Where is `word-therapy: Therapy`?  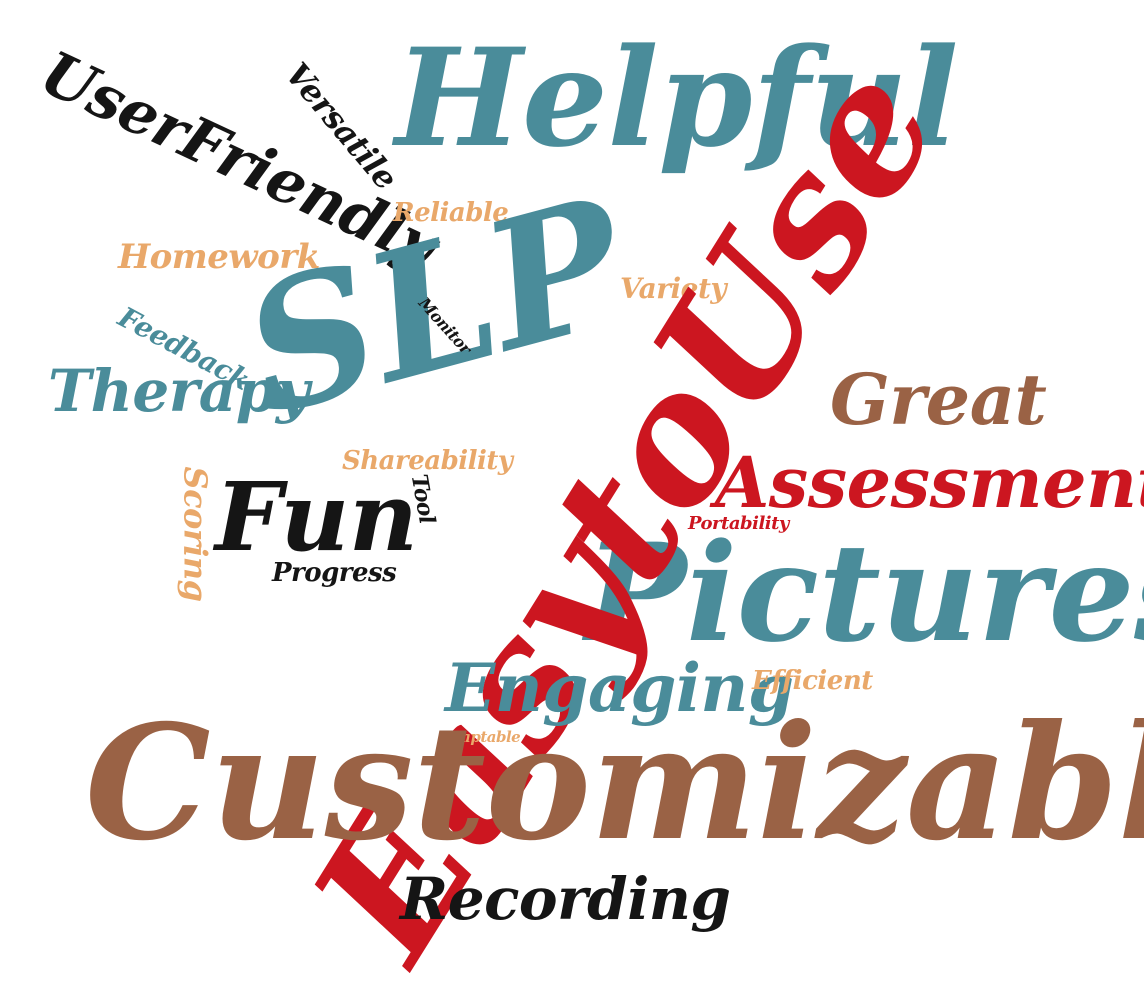 word-therapy: Therapy is located at coordinates (179, 391).